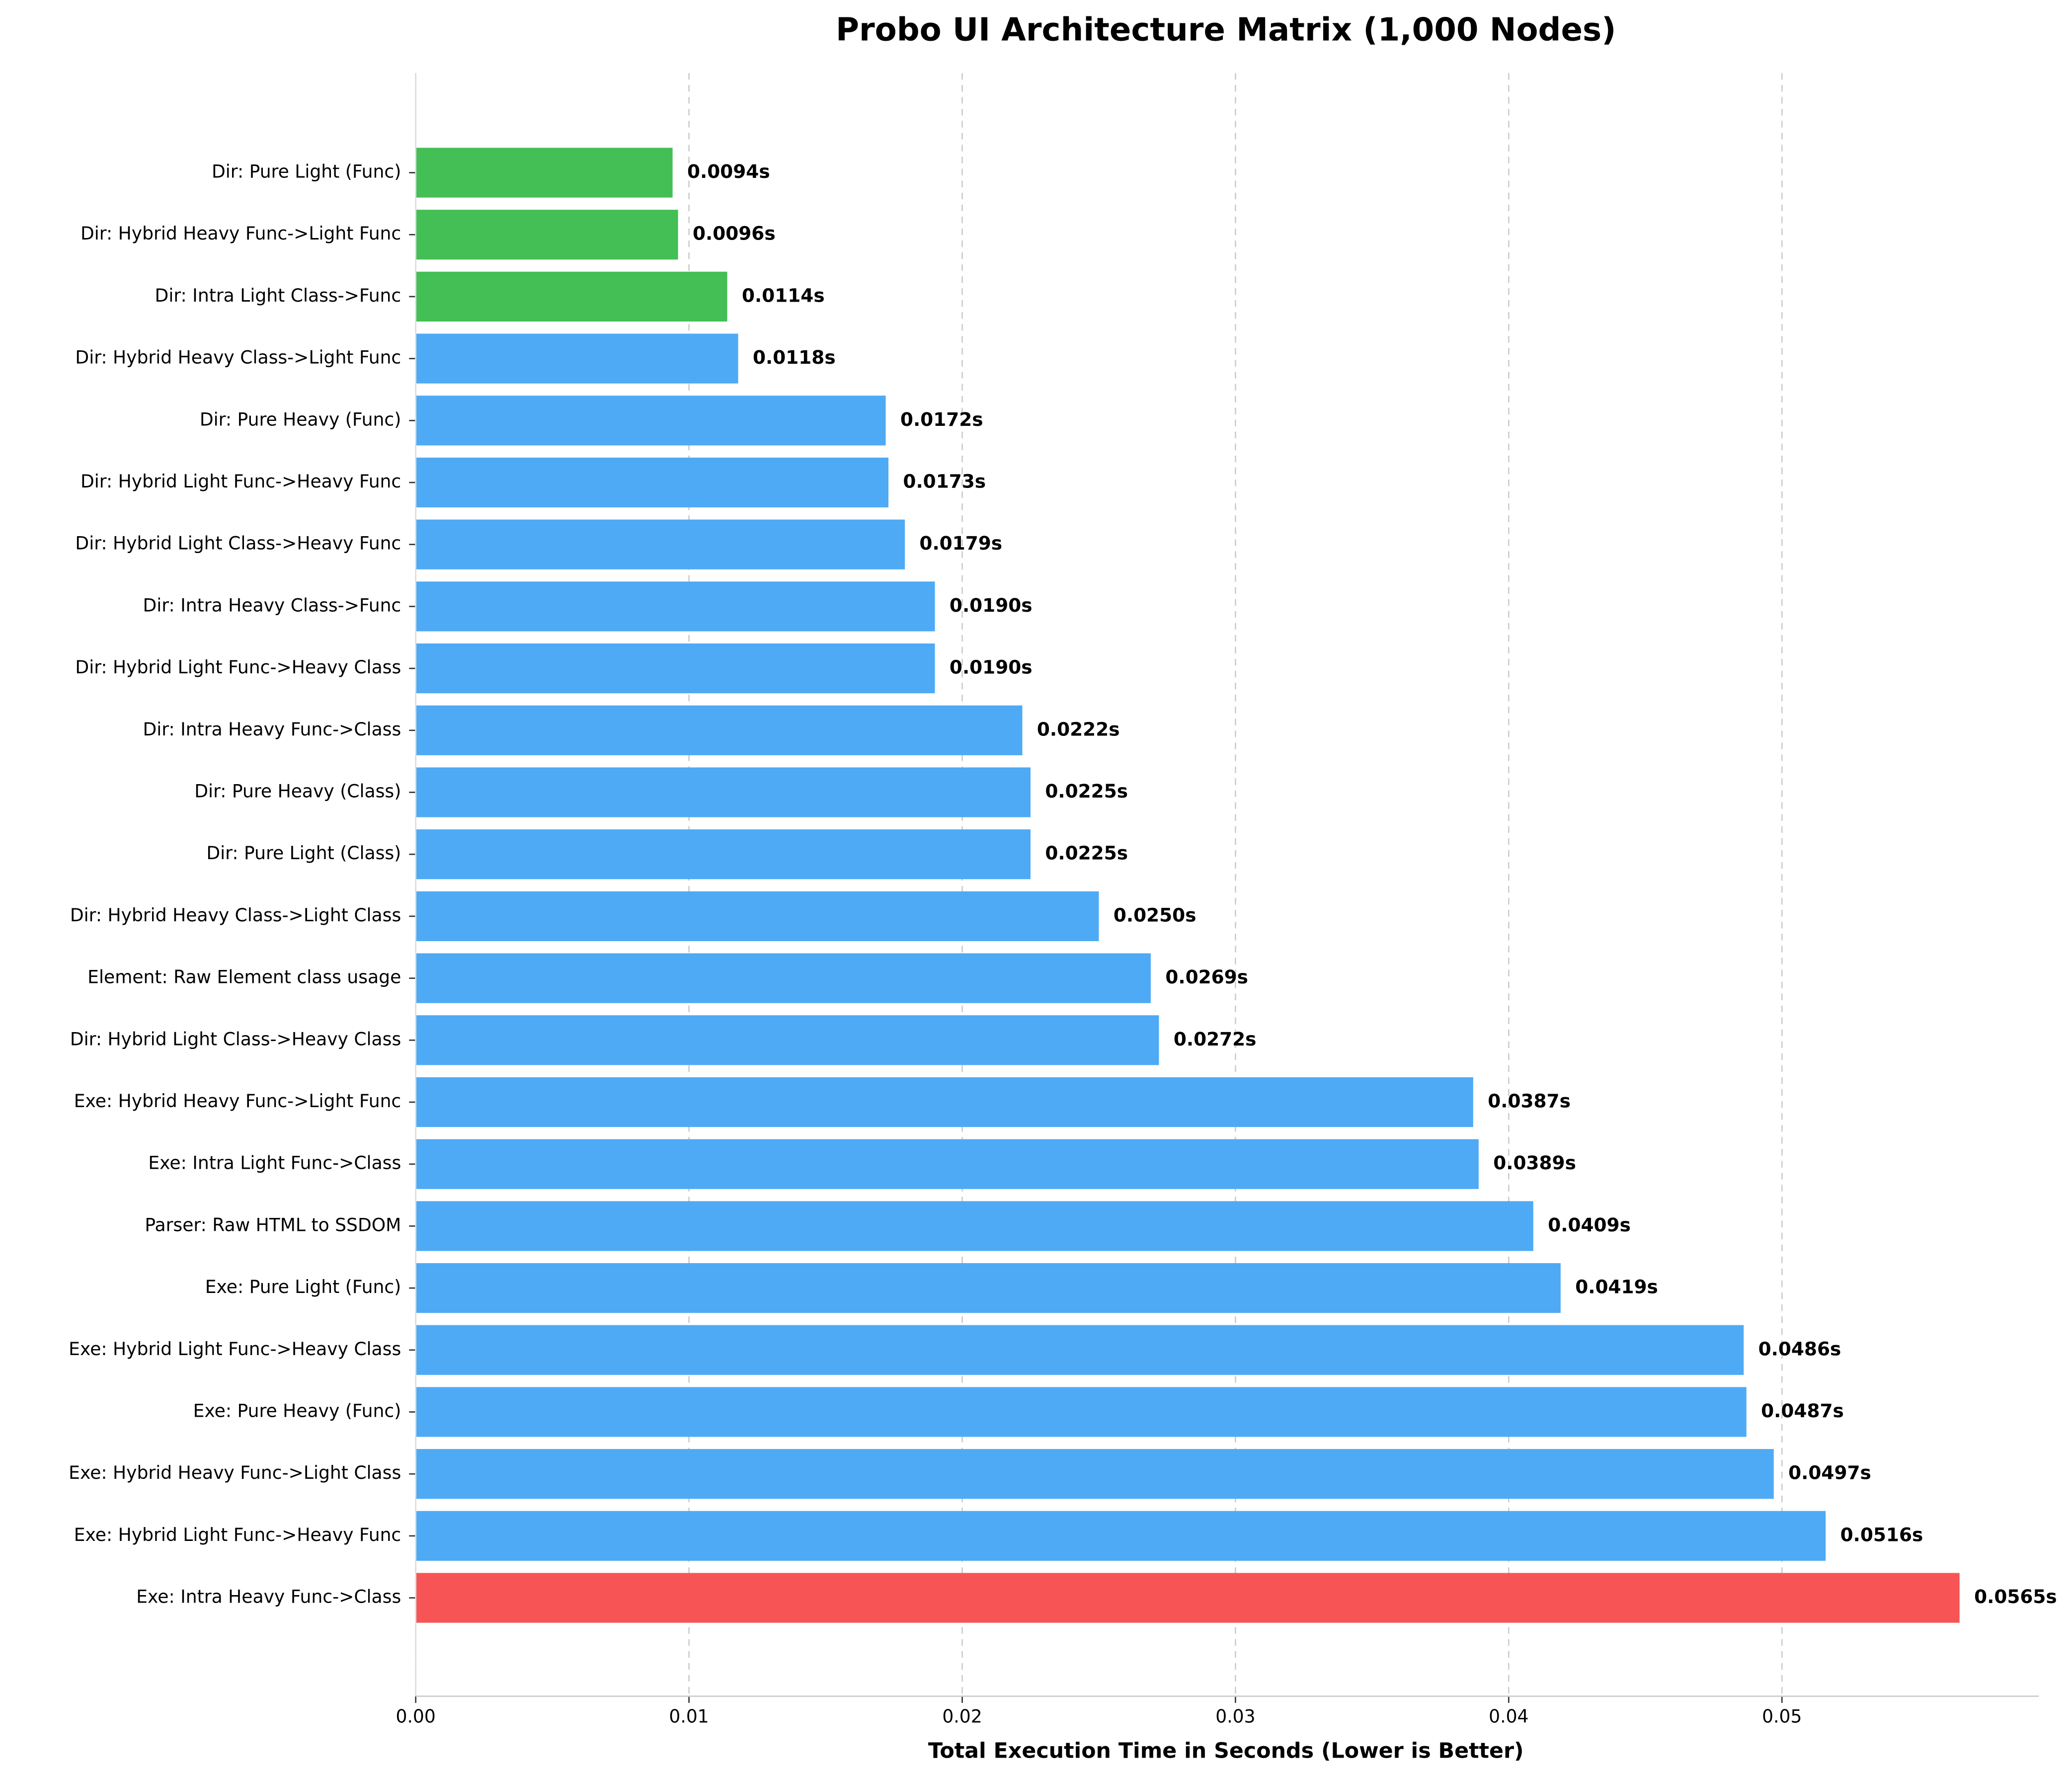 This screenshot has width=2072, height=1771. What do you see at coordinates (960, 543) in the screenshot?
I see `value-label: 0.0179s` at bounding box center [960, 543].